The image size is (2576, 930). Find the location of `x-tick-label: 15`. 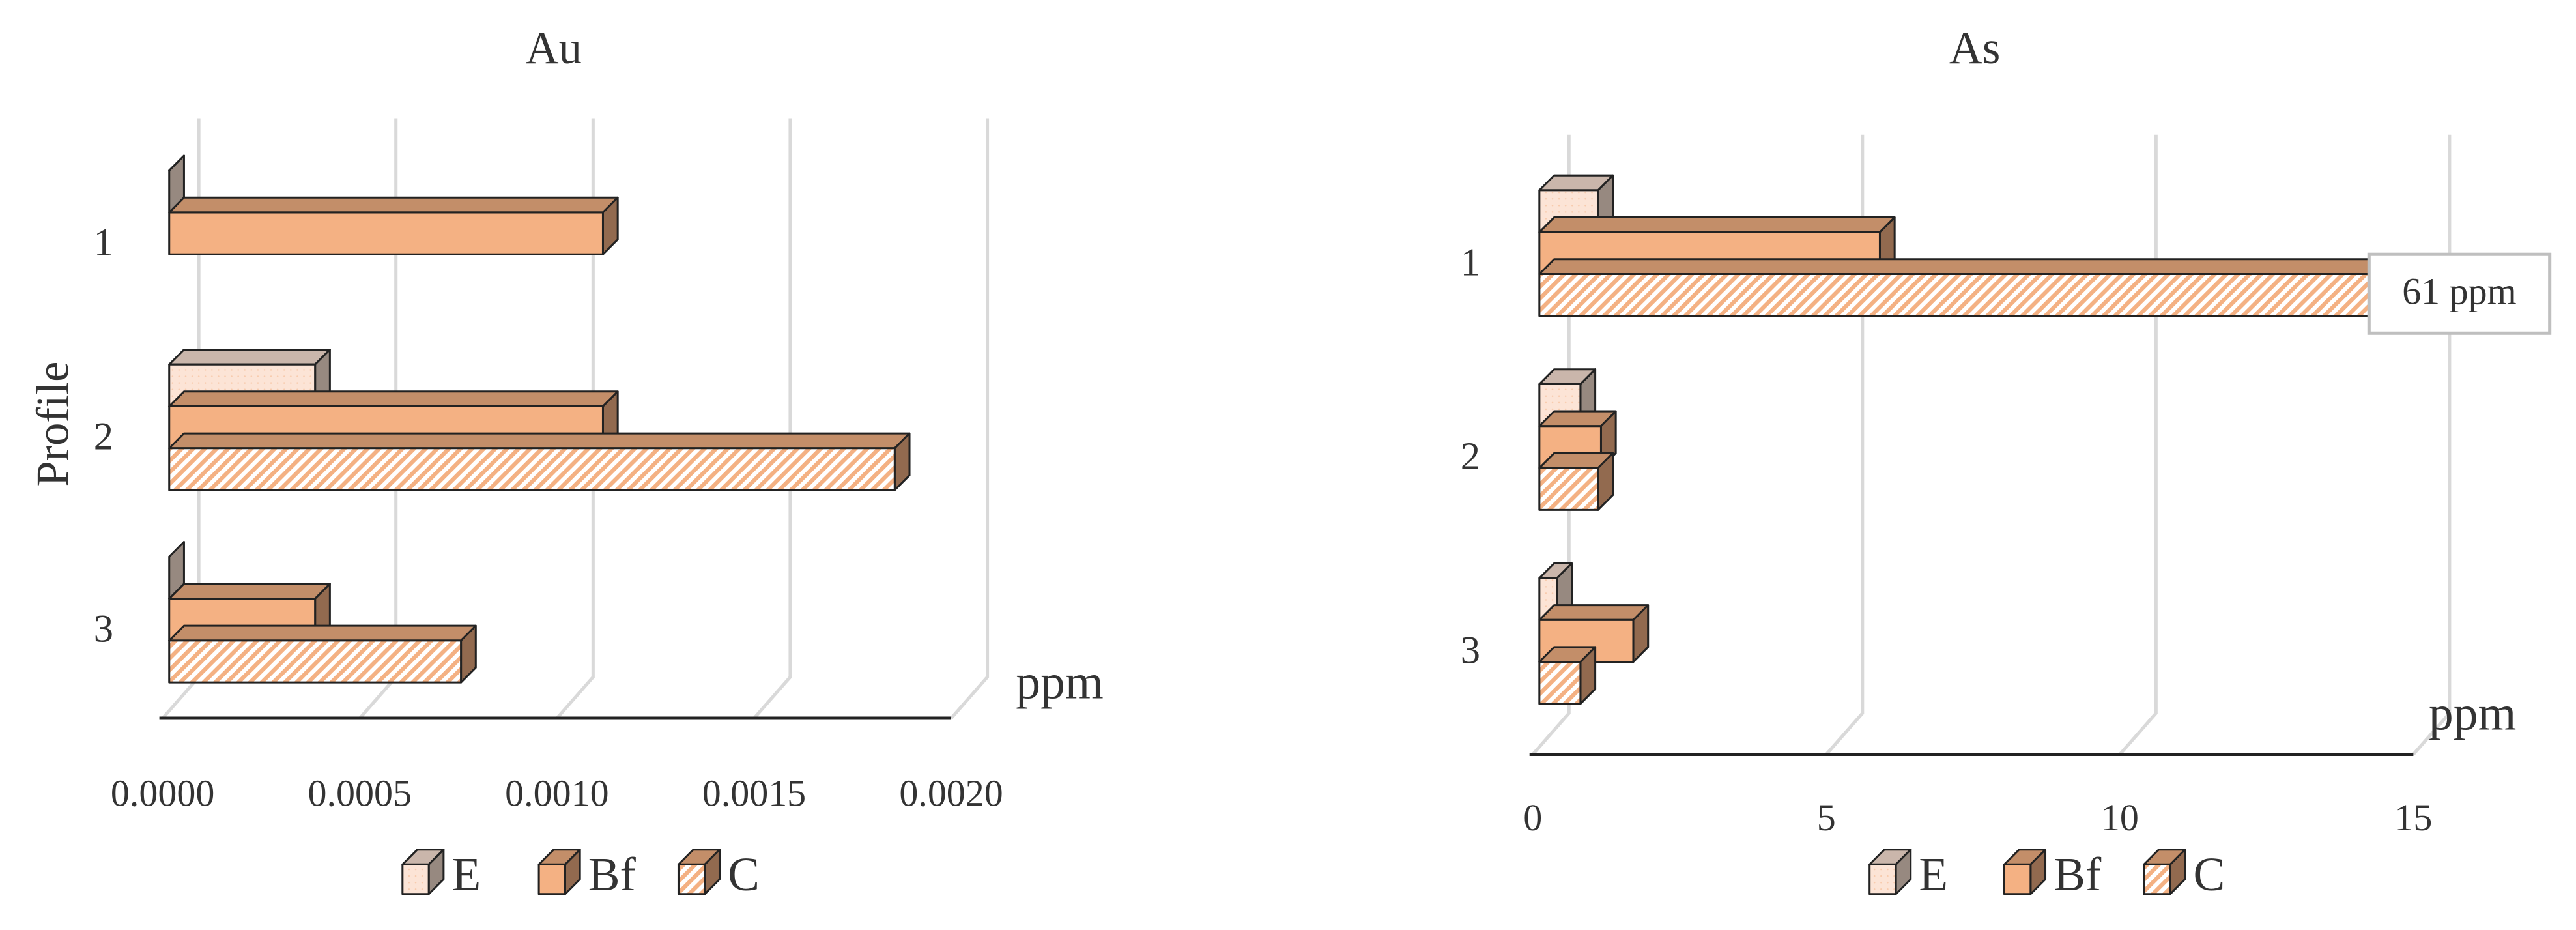

x-tick-label: 15 is located at coordinates (2413, 817).